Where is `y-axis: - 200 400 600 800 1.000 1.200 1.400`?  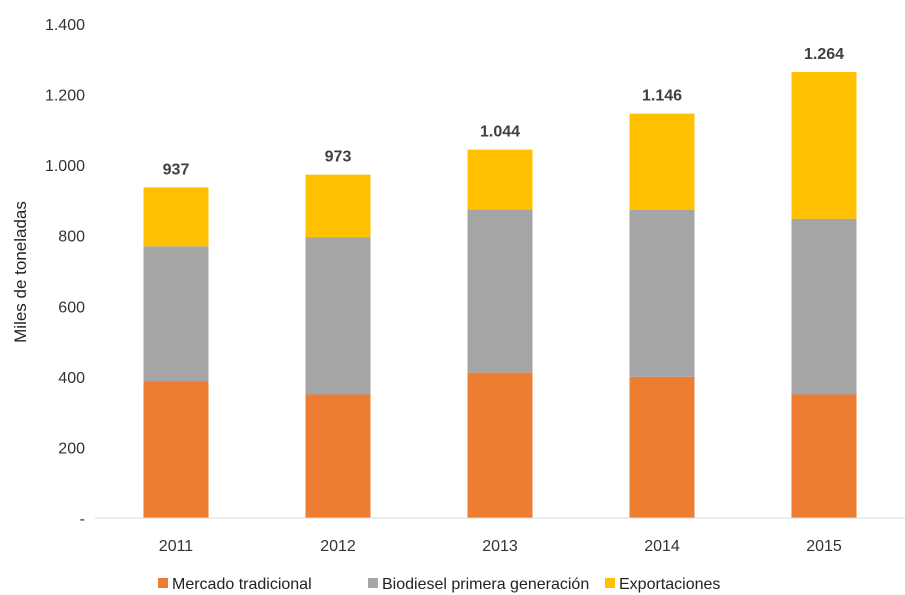 y-axis: - 200 400 600 800 1.000 1.200 1.400 is located at coordinates (65, 272).